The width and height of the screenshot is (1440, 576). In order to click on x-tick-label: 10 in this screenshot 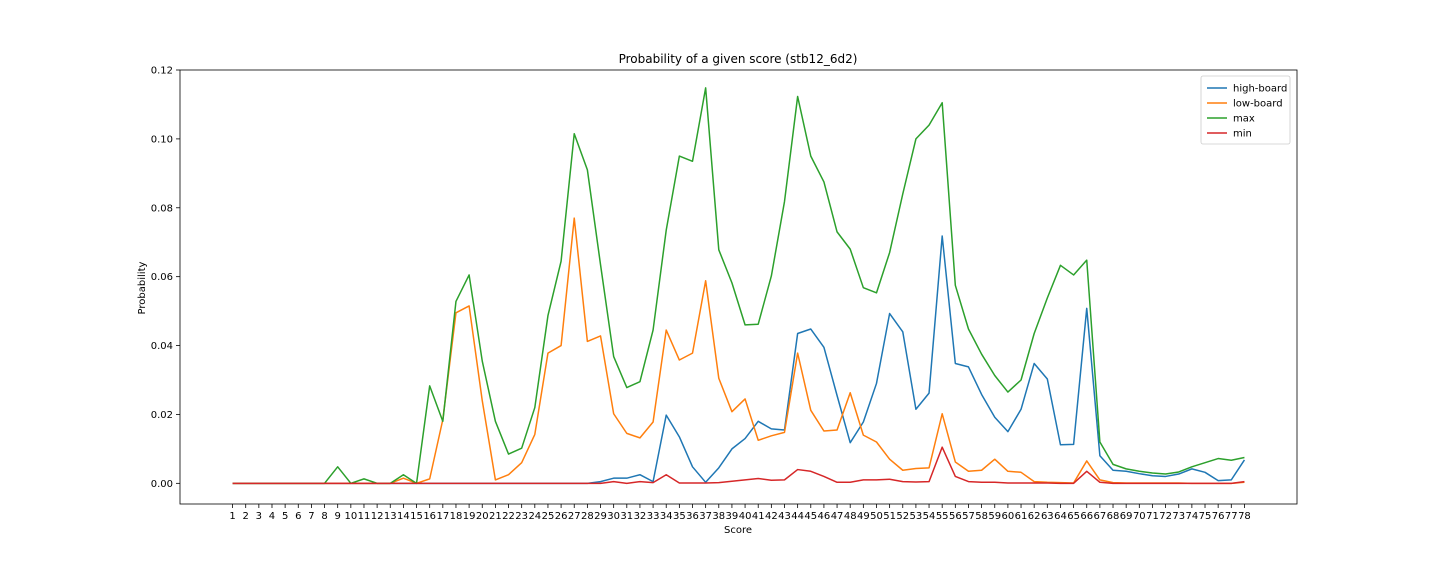, I will do `click(350, 516)`.